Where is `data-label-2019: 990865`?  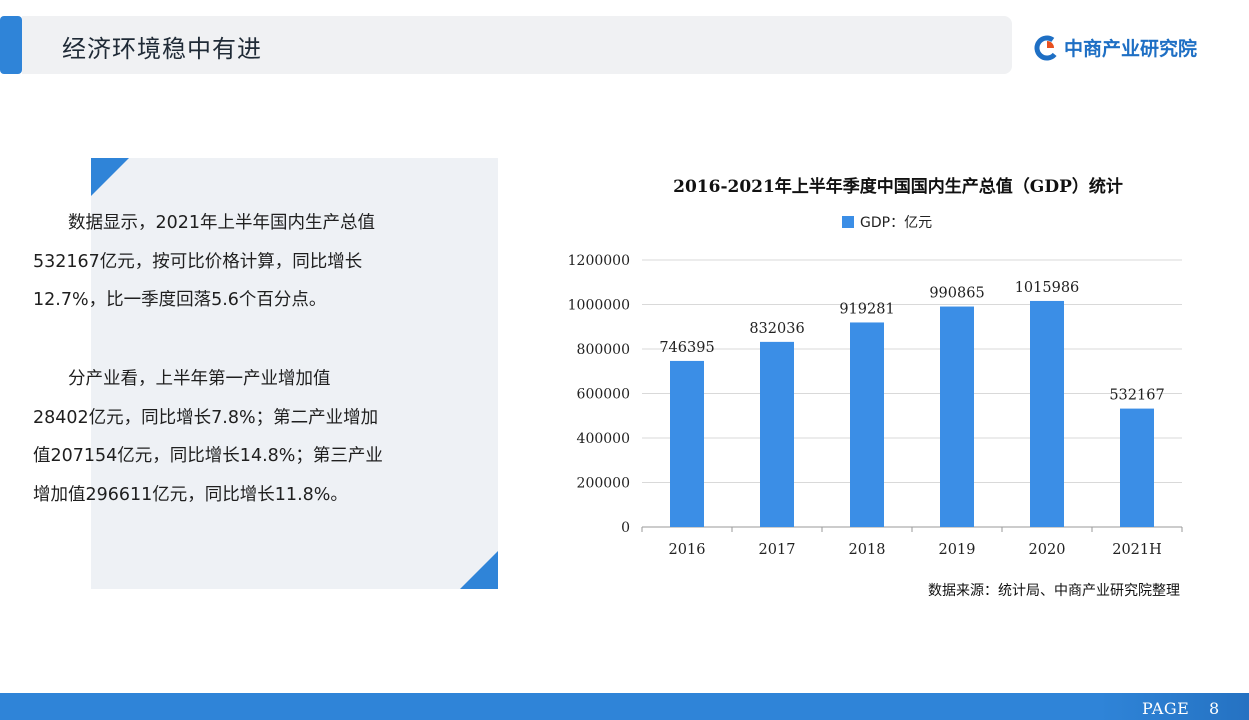 data-label-2019: 990865 is located at coordinates (956, 294).